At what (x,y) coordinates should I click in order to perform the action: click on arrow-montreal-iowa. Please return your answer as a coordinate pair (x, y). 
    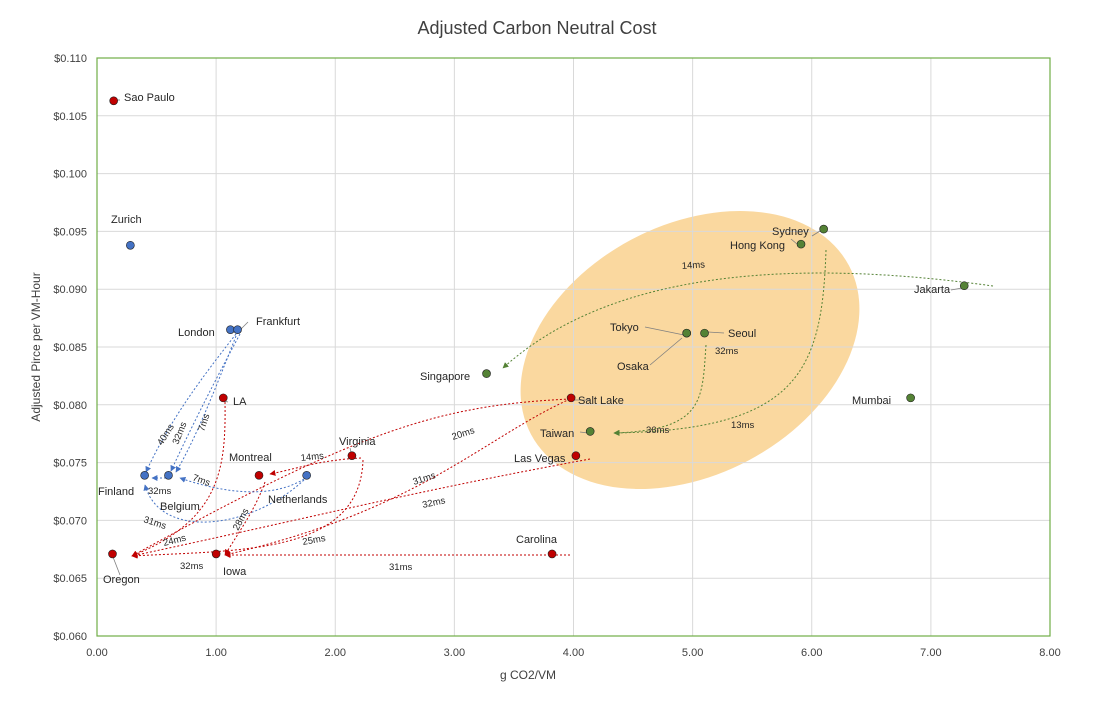
    Looking at the image, I should click on (245, 518).